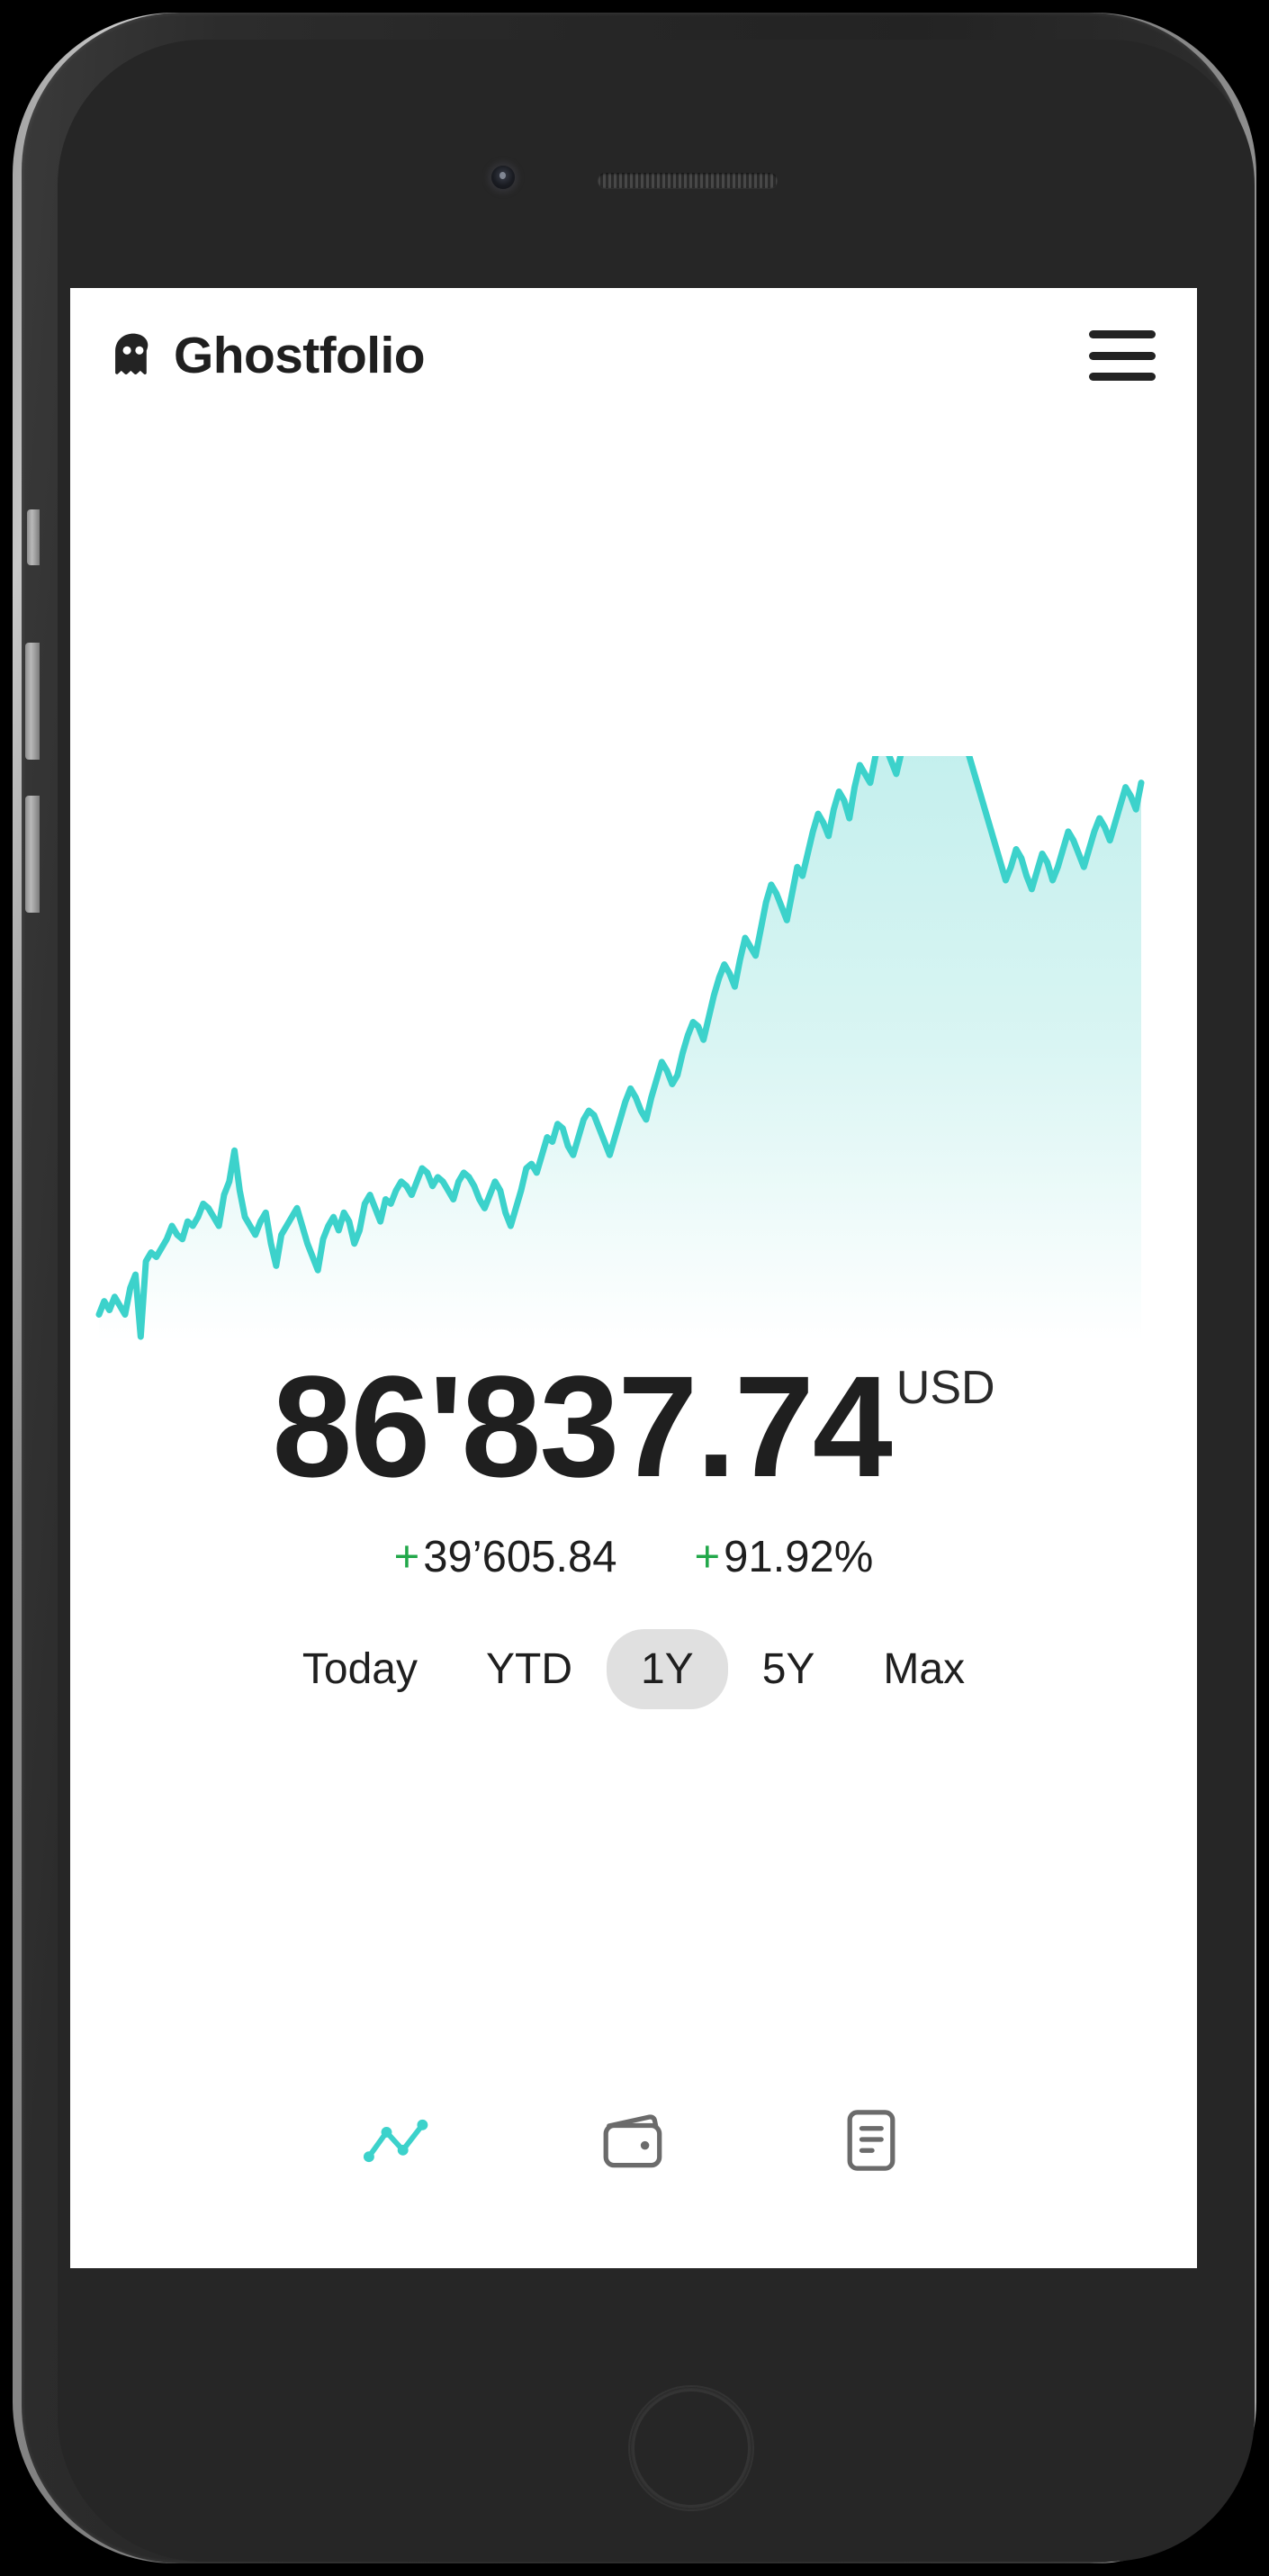 This screenshot has height=2576, width=1269. What do you see at coordinates (360, 1669) in the screenshot?
I see `range-tab-today: Today` at bounding box center [360, 1669].